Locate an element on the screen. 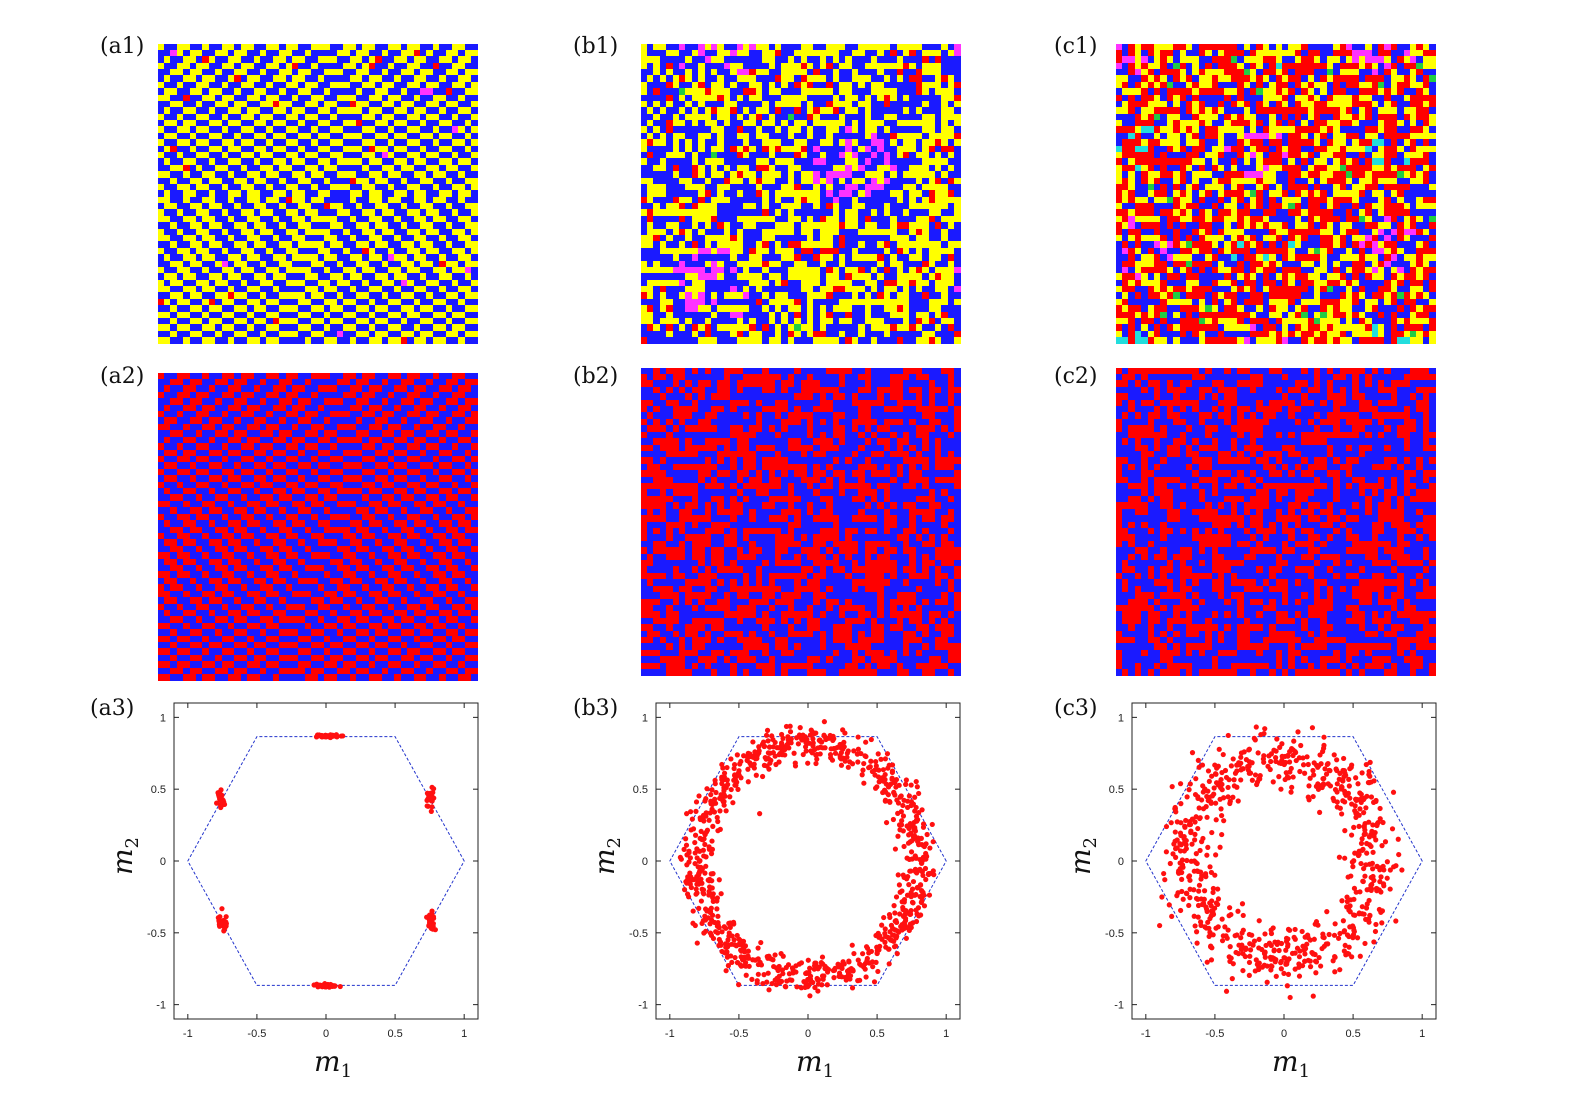 This screenshot has width=1578, height=1104. panel-label-a1: (a1) is located at coordinates (122, 46).